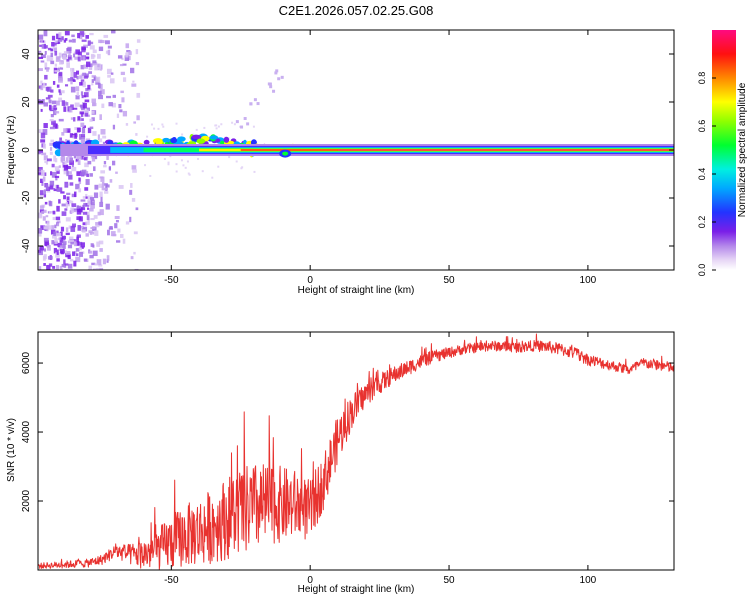  I want to click on colorbar-tick-label: 0.0, so click(702, 270).